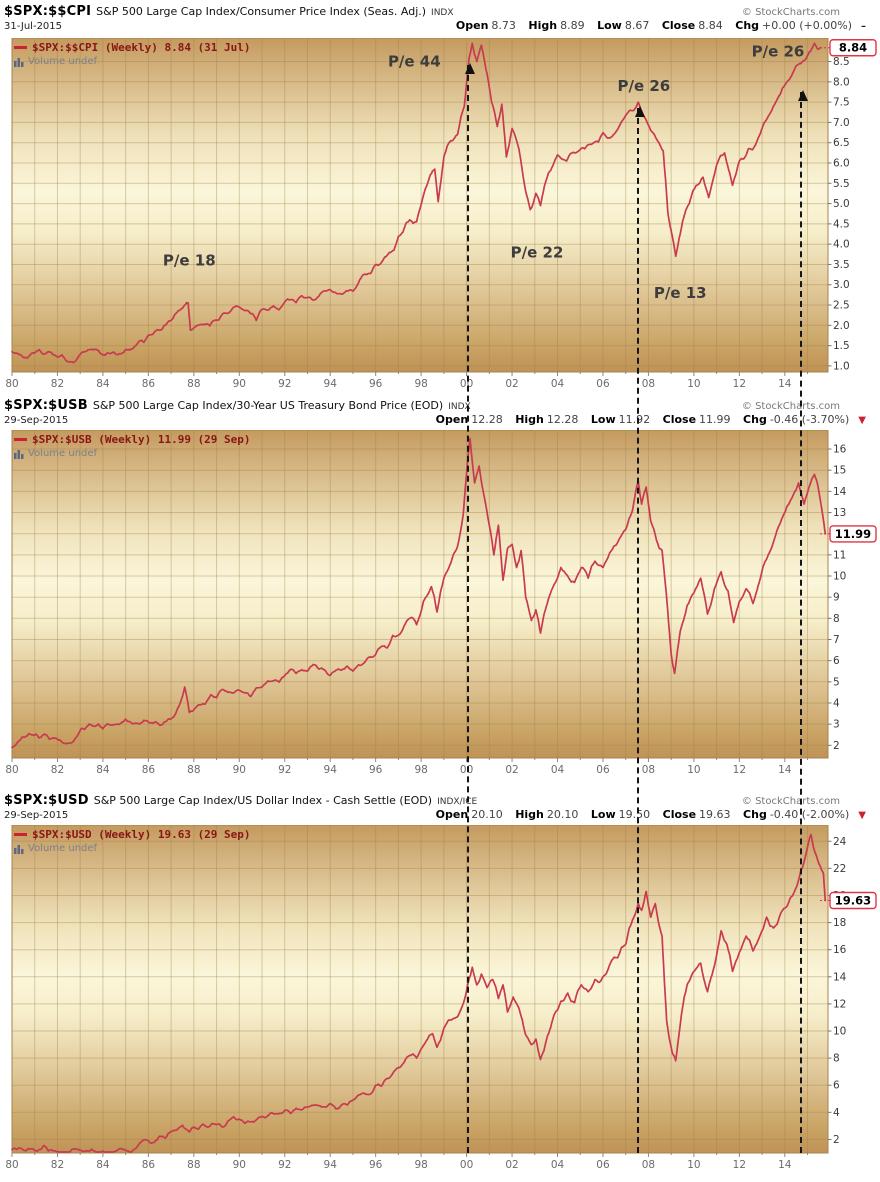 The width and height of the screenshot is (880, 1182). What do you see at coordinates (487, 814) in the screenshot?
I see `open-value: 20.10` at bounding box center [487, 814].